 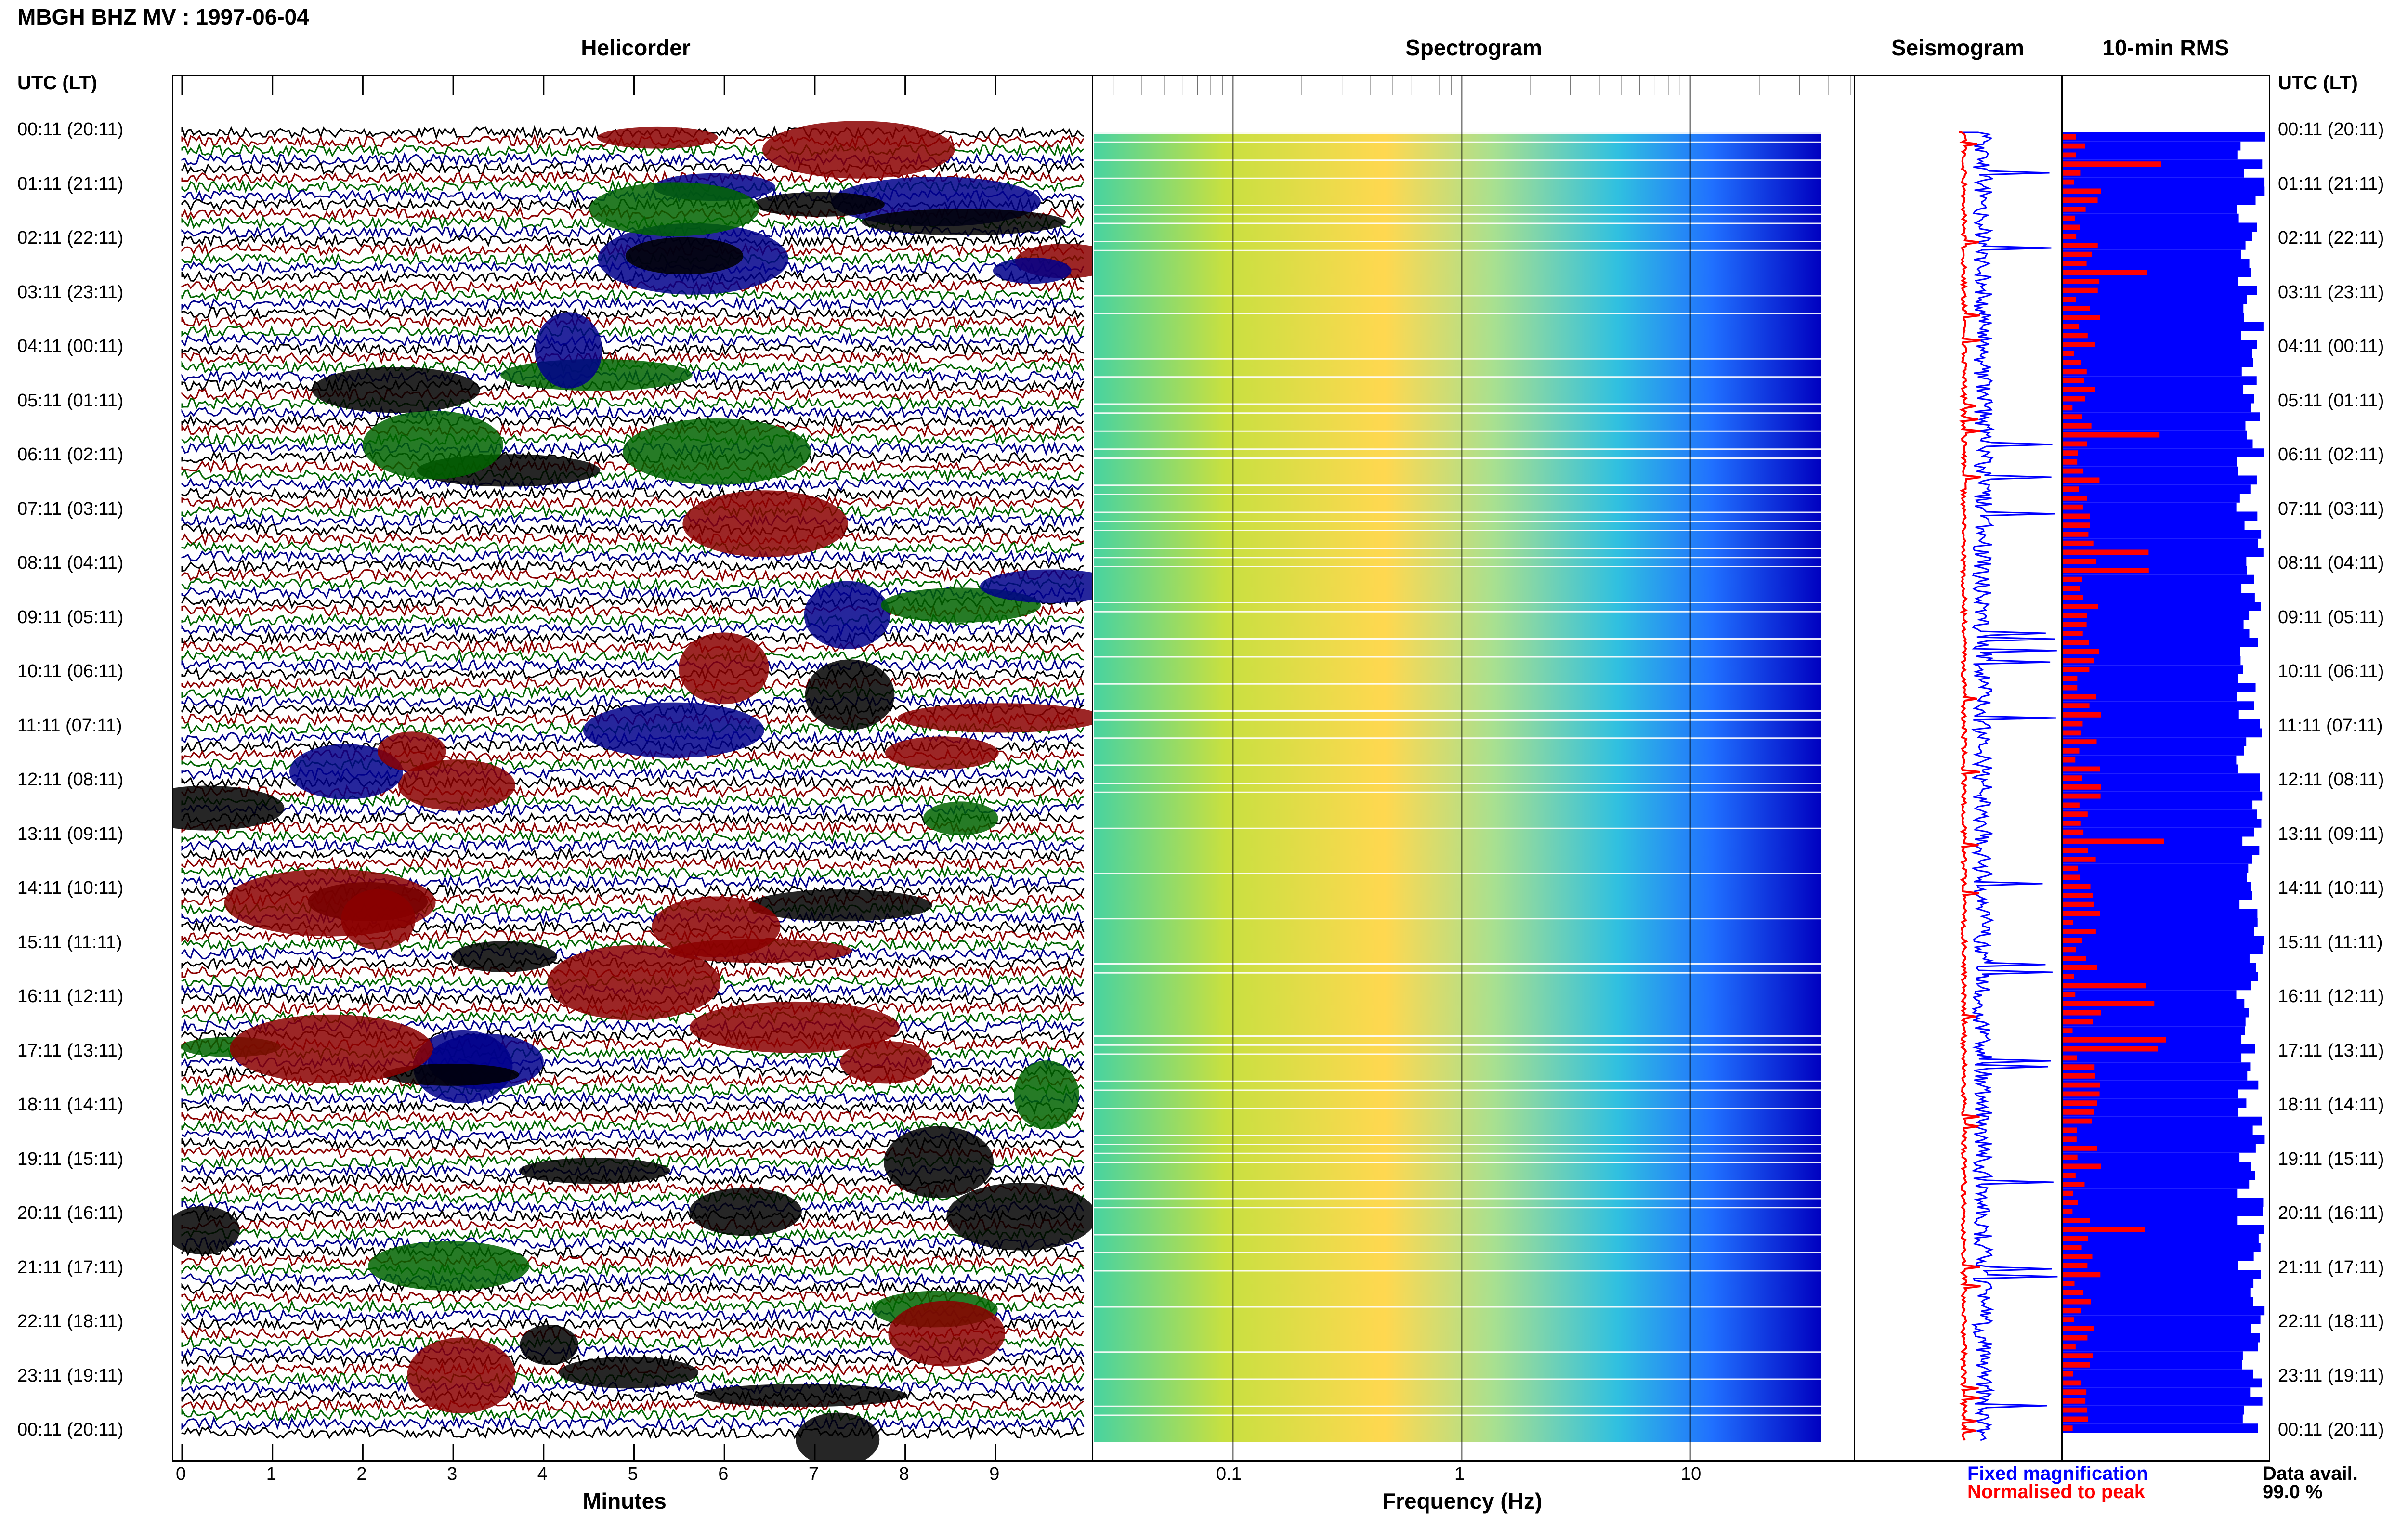 What do you see at coordinates (2331, 617) in the screenshot?
I see `time-label-right: 09:11 (05:11)` at bounding box center [2331, 617].